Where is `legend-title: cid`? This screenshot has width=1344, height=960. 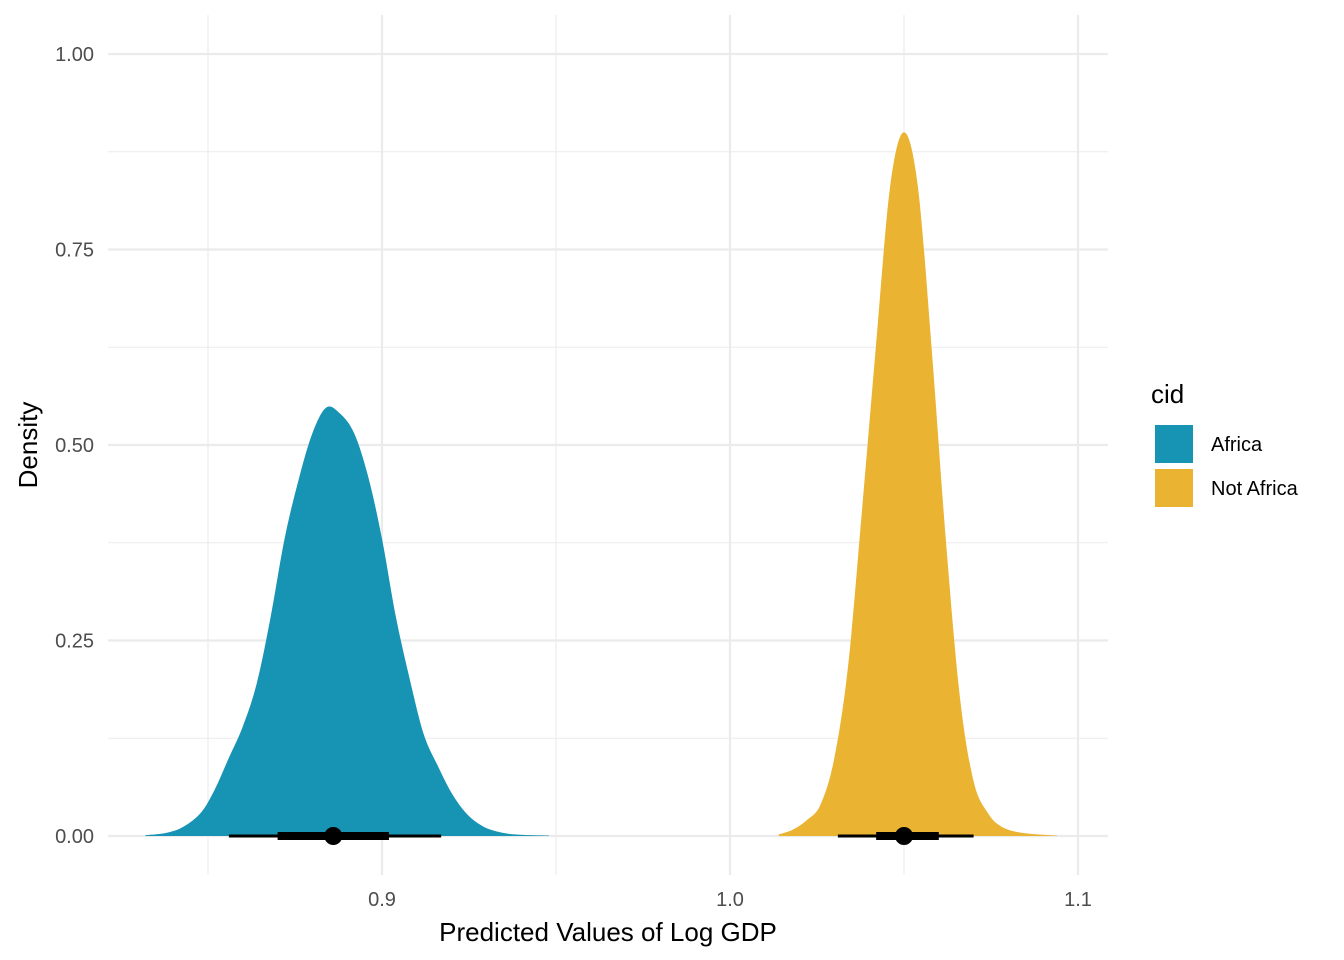 legend-title: cid is located at coordinates (1167, 394).